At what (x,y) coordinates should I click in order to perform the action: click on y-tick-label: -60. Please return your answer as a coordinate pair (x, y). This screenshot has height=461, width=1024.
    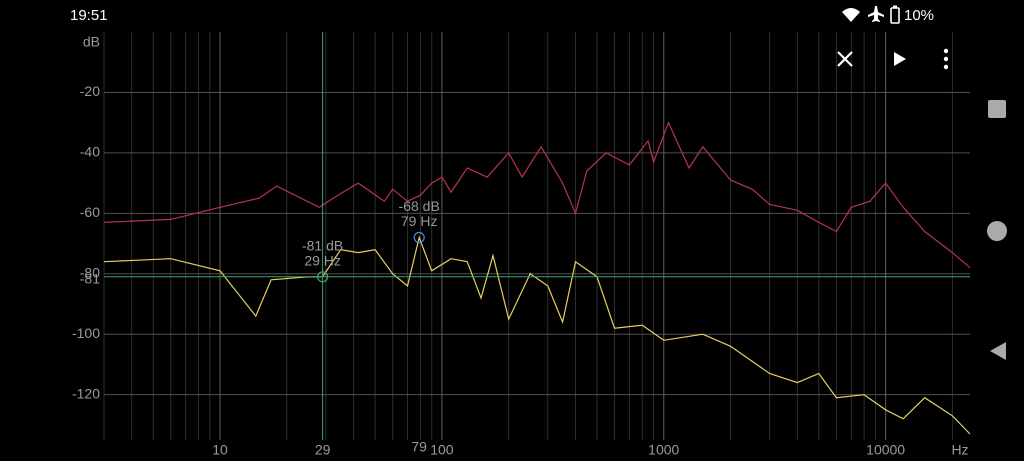
    Looking at the image, I should click on (90, 212).